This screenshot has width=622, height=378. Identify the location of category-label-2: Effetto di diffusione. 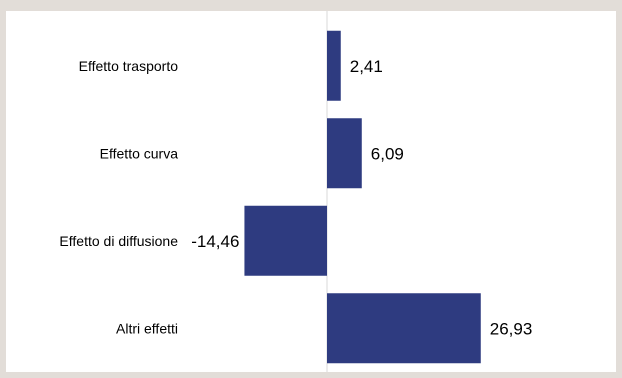
(118, 241).